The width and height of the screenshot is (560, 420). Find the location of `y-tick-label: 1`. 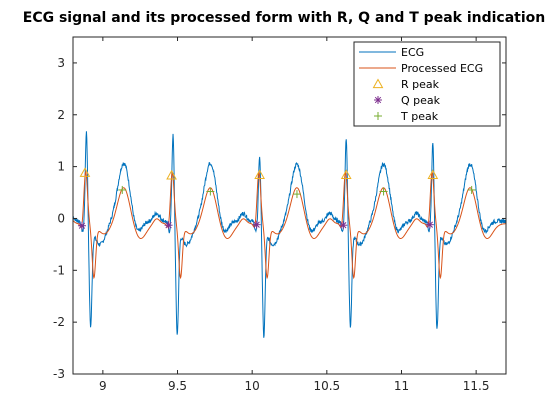

y-tick-label: 1 is located at coordinates (61, 167).